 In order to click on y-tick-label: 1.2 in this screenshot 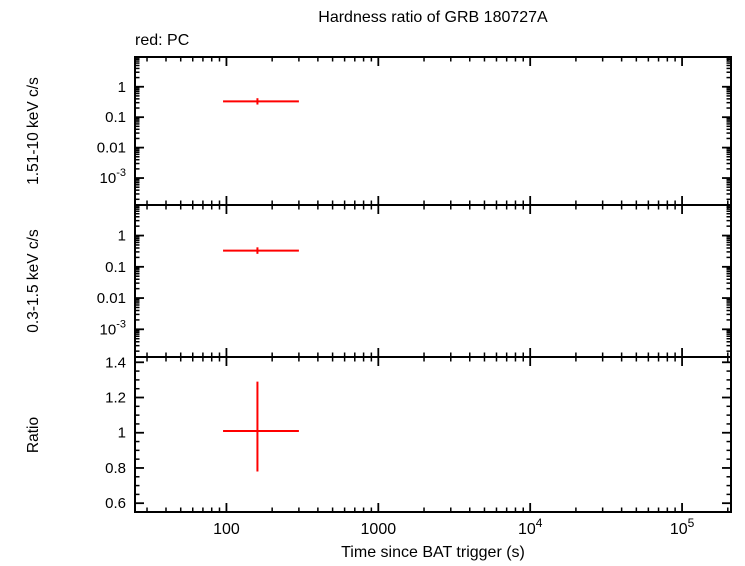, I will do `click(115, 398)`.